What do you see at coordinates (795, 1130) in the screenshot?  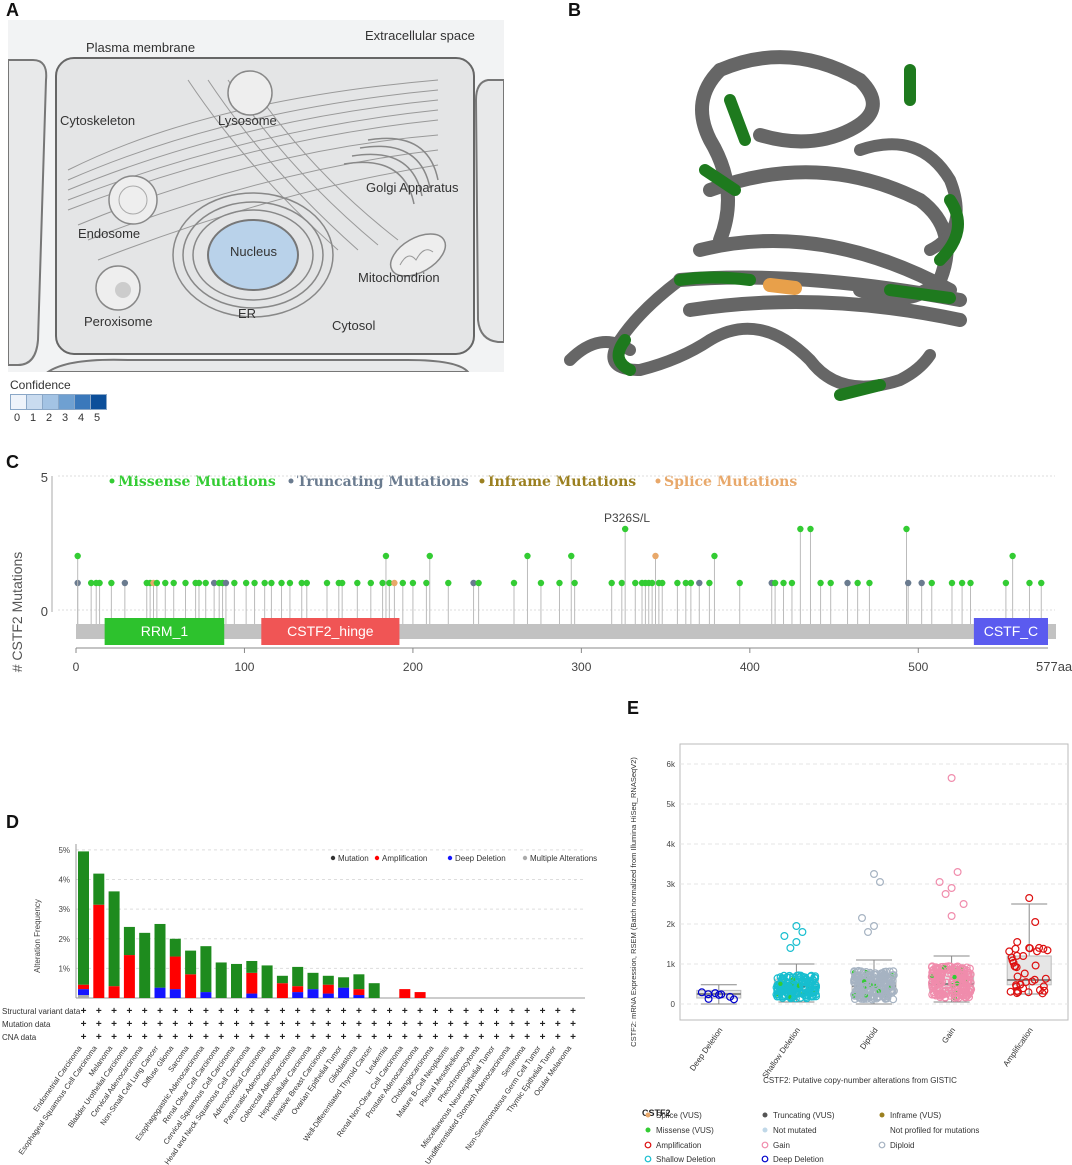 I see `scatter-legend-label: Not mutated` at bounding box center [795, 1130].